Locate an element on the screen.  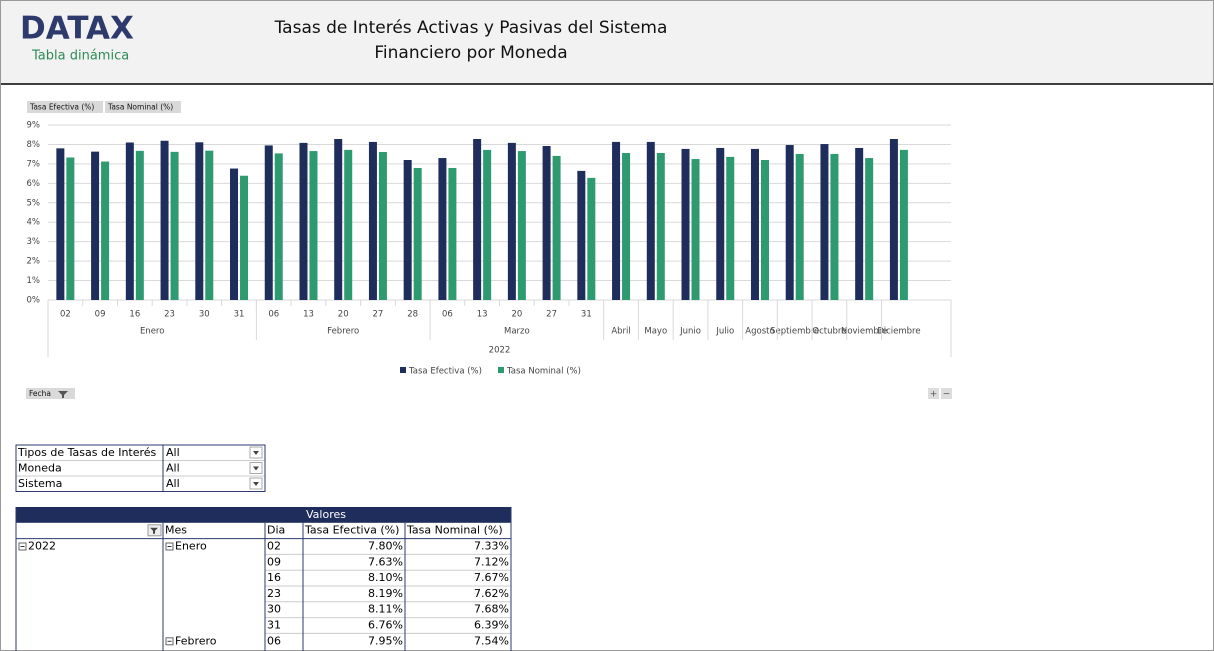
pivot-cell: 7.63% is located at coordinates (385, 561).